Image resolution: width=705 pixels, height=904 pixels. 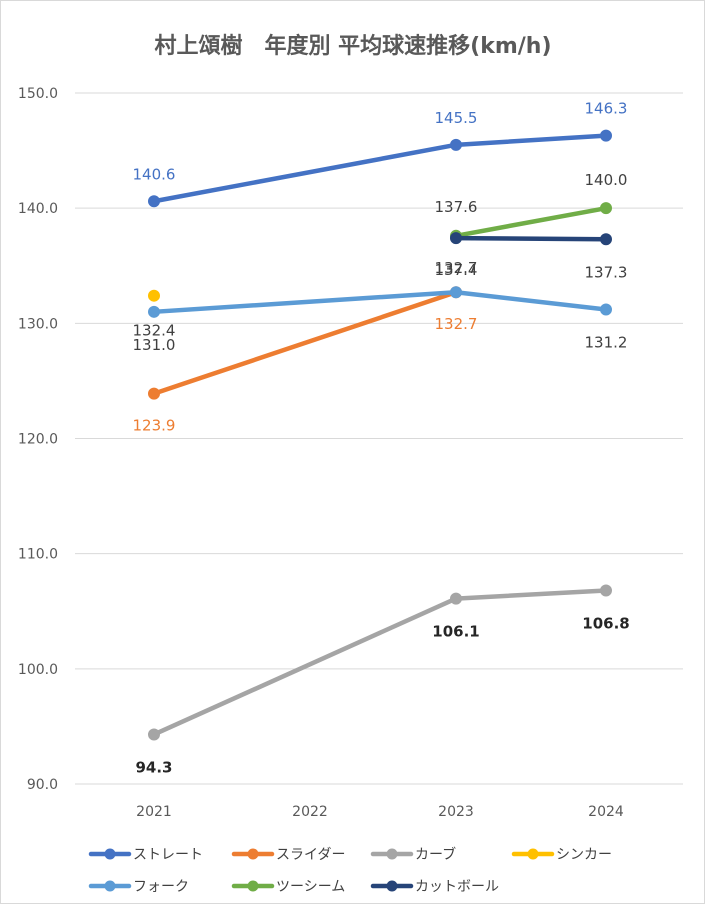 What do you see at coordinates (154, 331) in the screenshot?
I see `data-label: 132.4` at bounding box center [154, 331].